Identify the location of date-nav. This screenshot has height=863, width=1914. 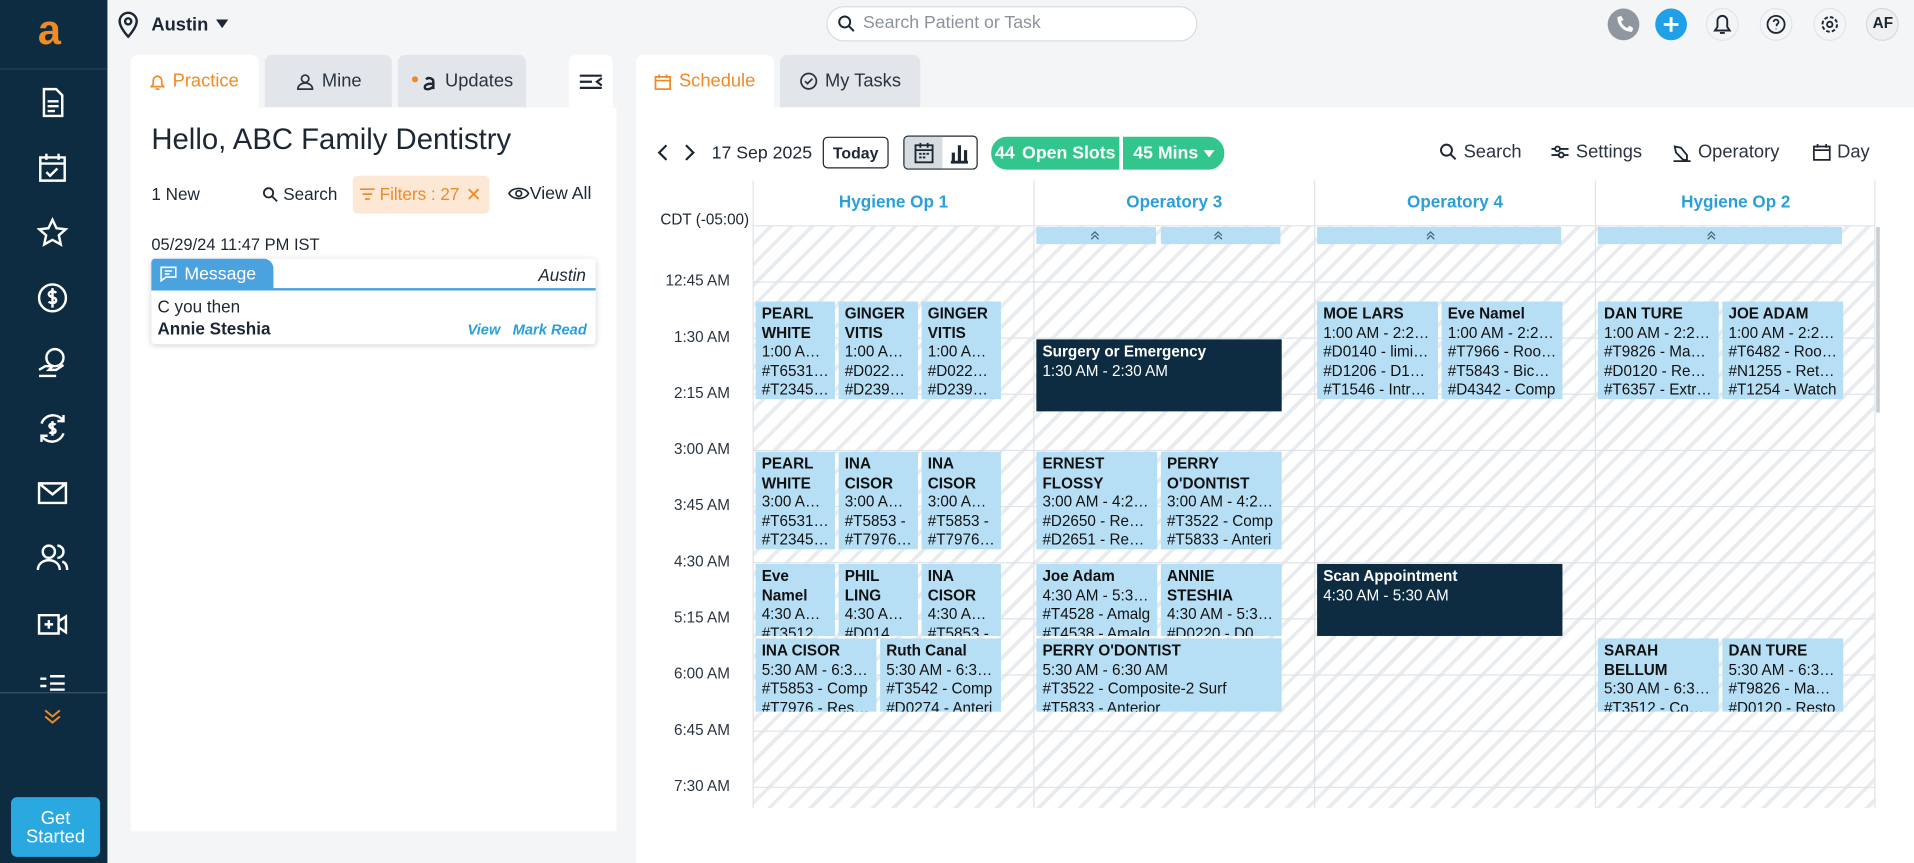
(676, 153).